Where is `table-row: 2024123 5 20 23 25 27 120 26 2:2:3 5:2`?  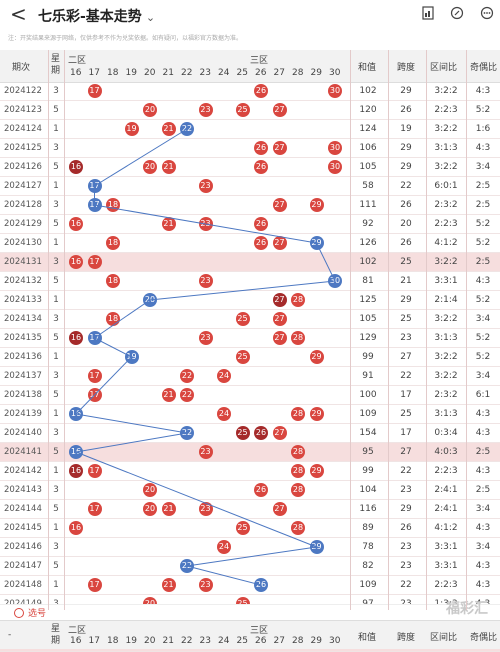 table-row: 2024123 5 20 23 25 27 120 26 2:2:3 5:2 is located at coordinates (250, 110).